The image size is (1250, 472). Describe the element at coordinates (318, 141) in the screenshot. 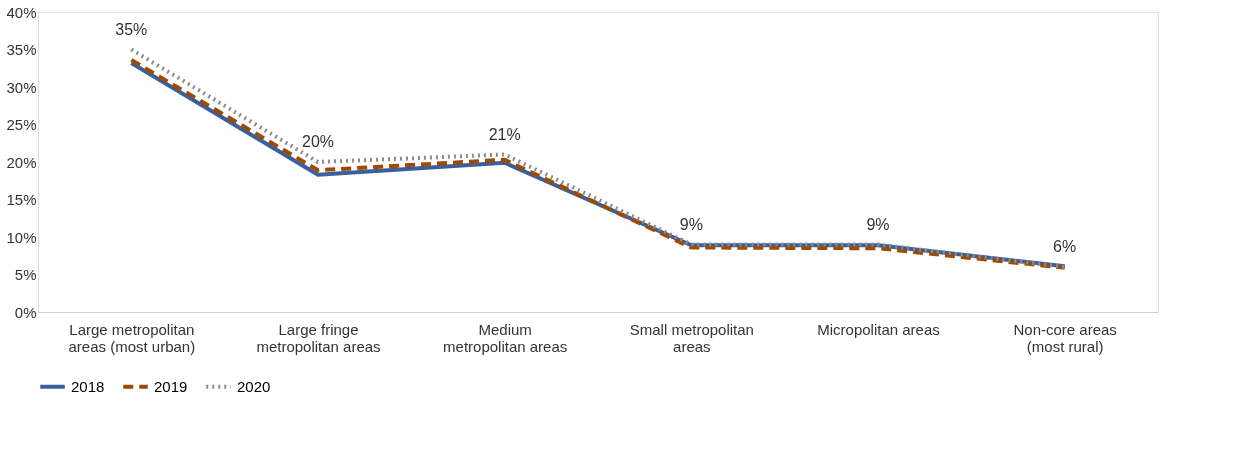

I see `data-label: 20%` at that location.